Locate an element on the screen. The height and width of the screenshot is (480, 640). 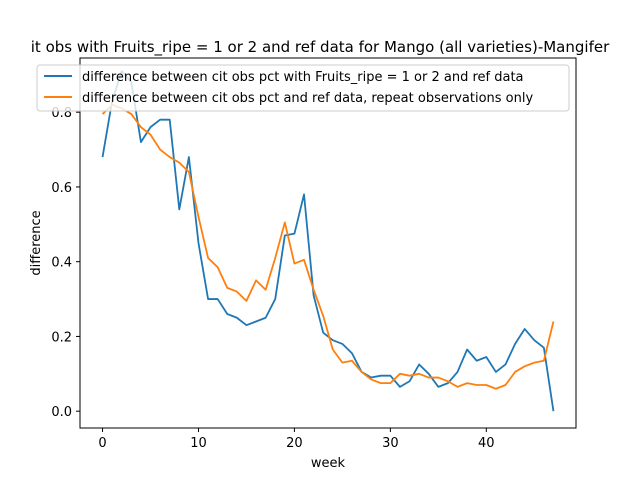
x-axis-label: week is located at coordinates (328, 463).